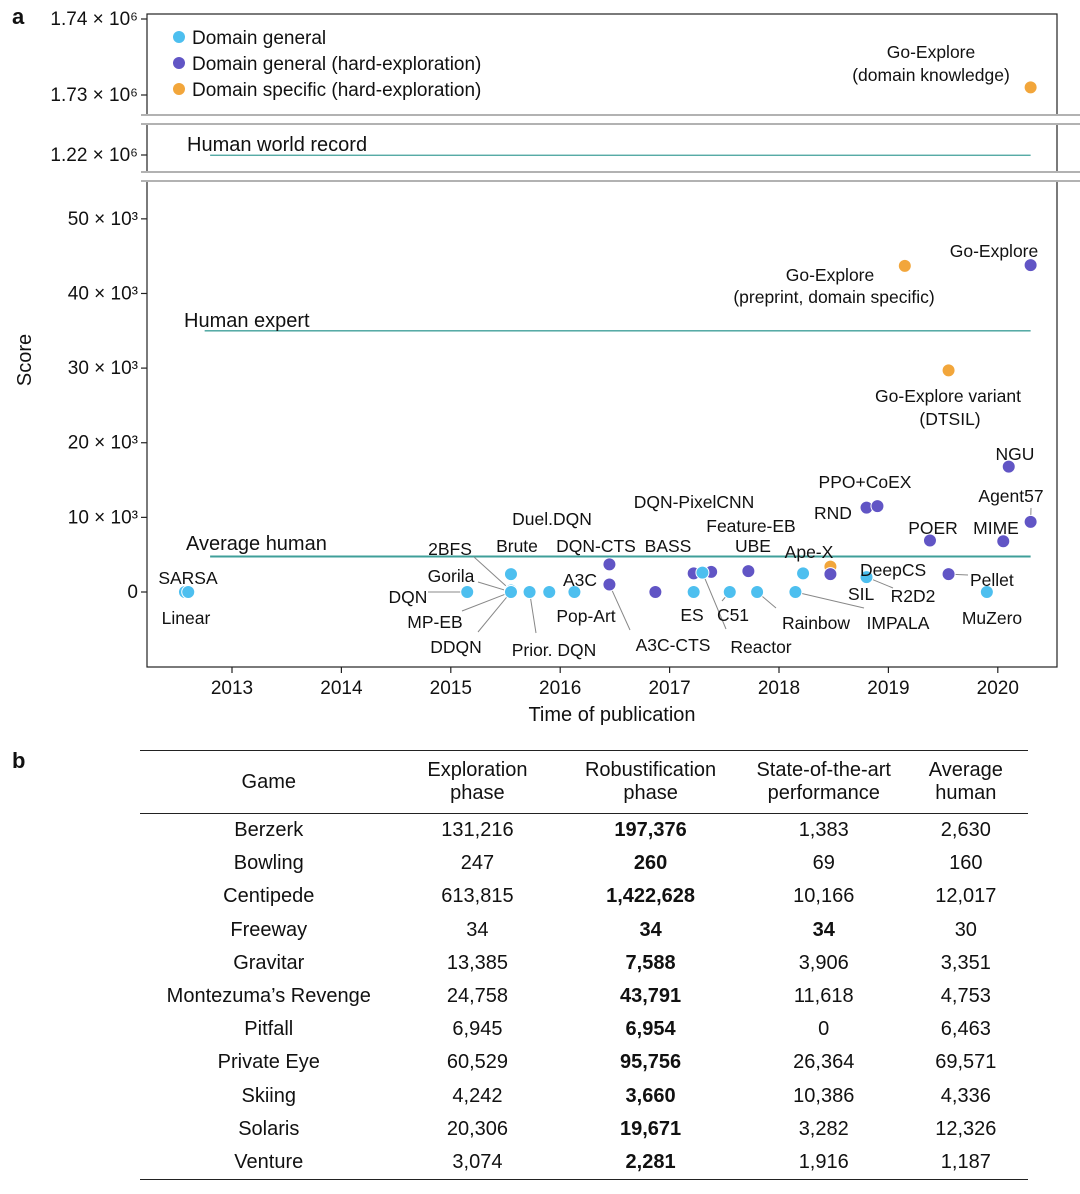  Describe the element at coordinates (965, 1161) in the screenshot. I see `table-cell-human: 1,187` at that location.